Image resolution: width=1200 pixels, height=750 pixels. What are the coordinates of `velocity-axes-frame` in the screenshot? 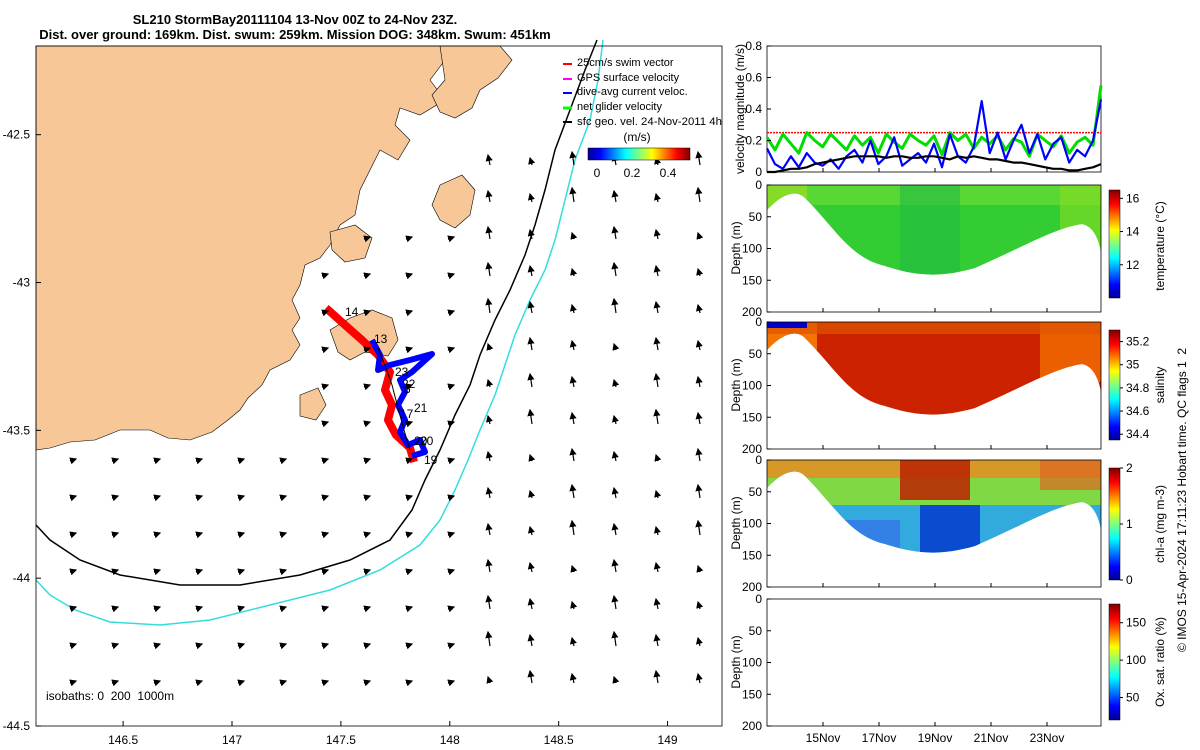 It's located at (934, 109).